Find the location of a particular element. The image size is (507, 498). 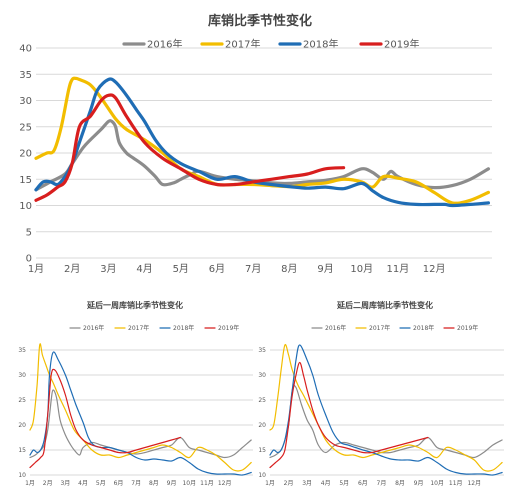

chart-title: 库销比季节性变化 is located at coordinates (260, 21).